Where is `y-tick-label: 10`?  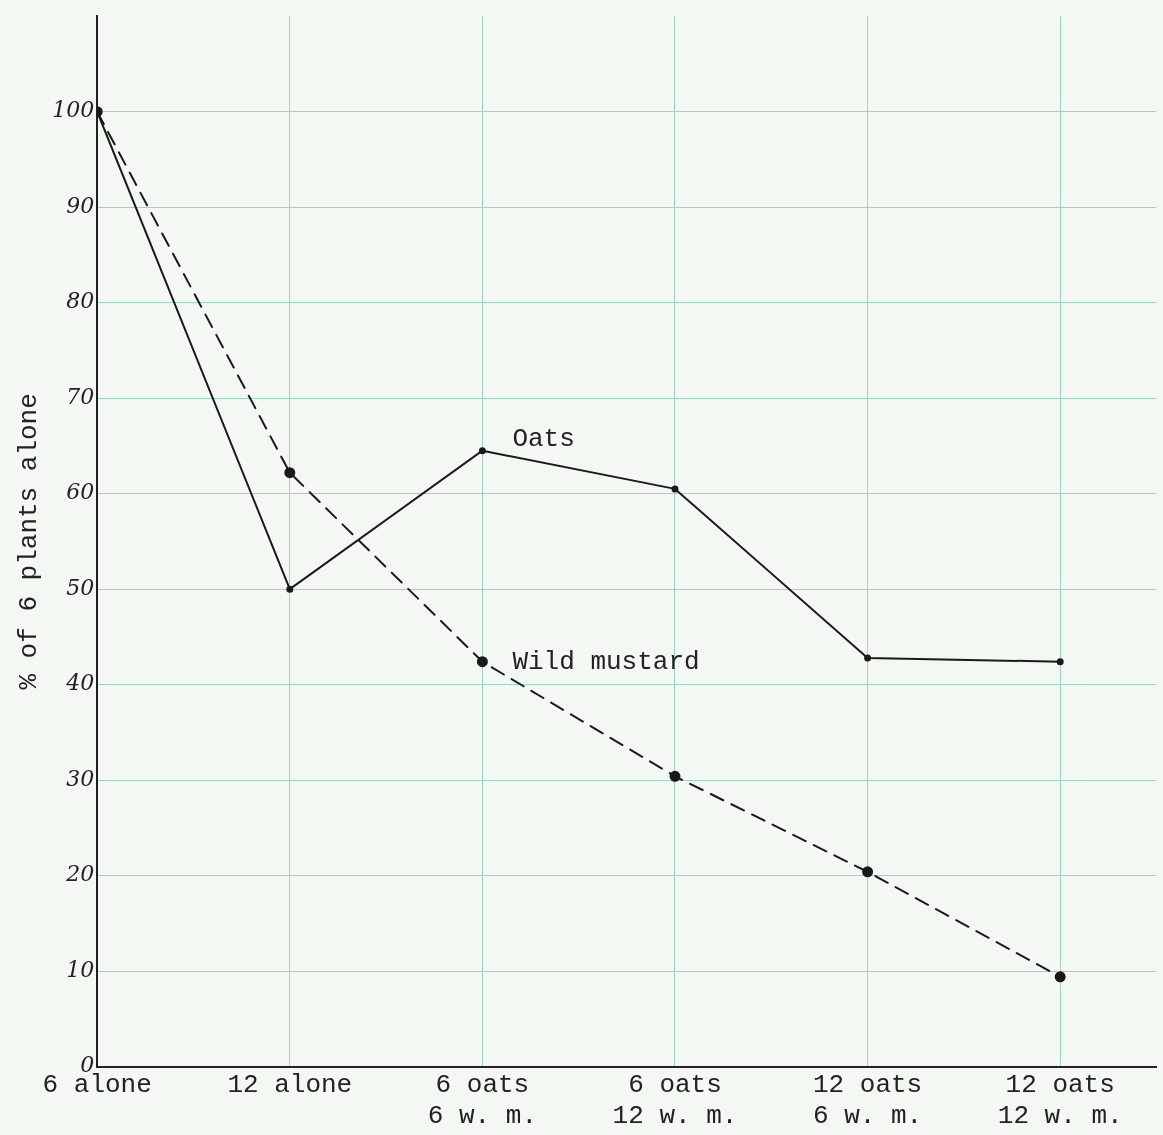 y-tick-label: 10 is located at coordinates (80, 969).